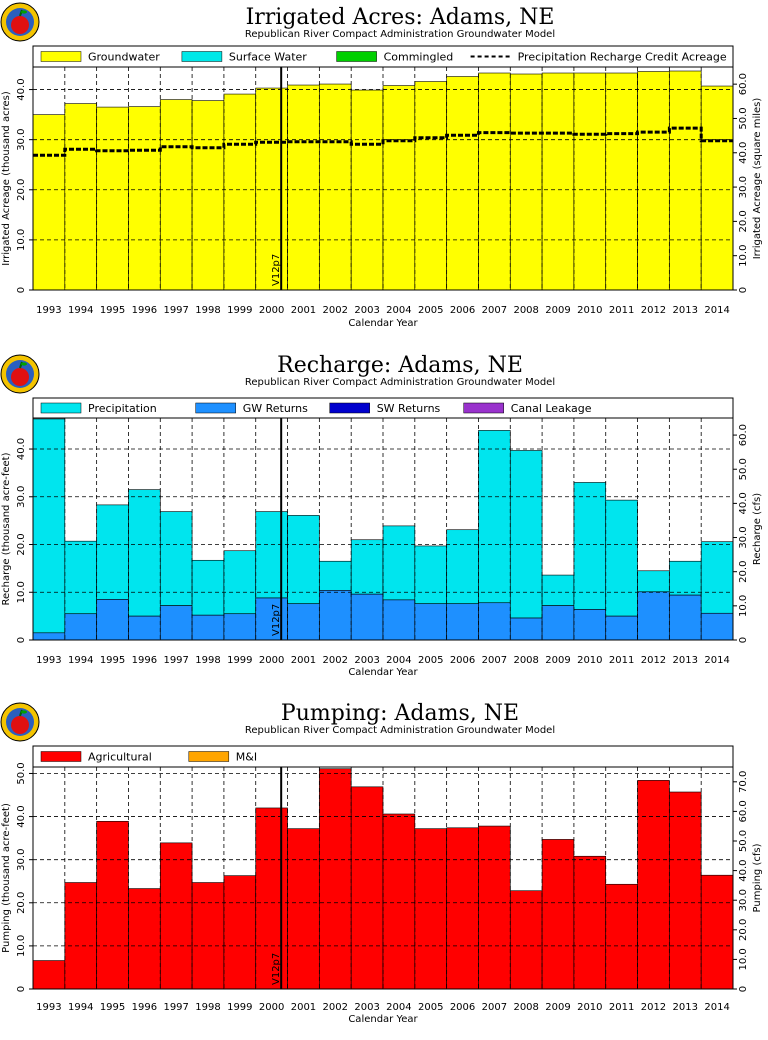  I want to click on x-tick-label: 1996, so click(144, 310).